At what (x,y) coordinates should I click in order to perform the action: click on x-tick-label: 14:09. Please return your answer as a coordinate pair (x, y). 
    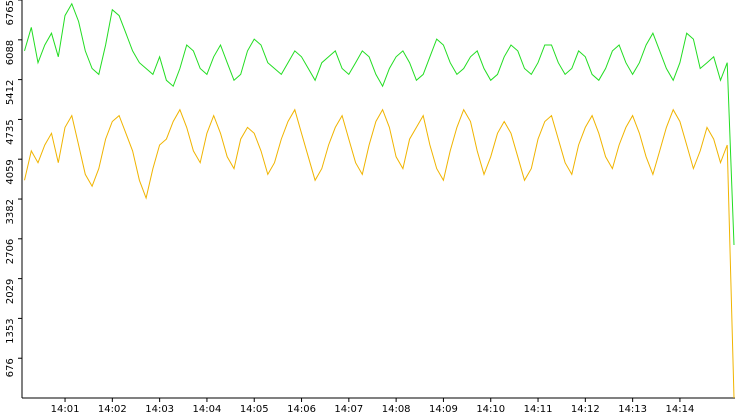
    Looking at the image, I should click on (443, 409).